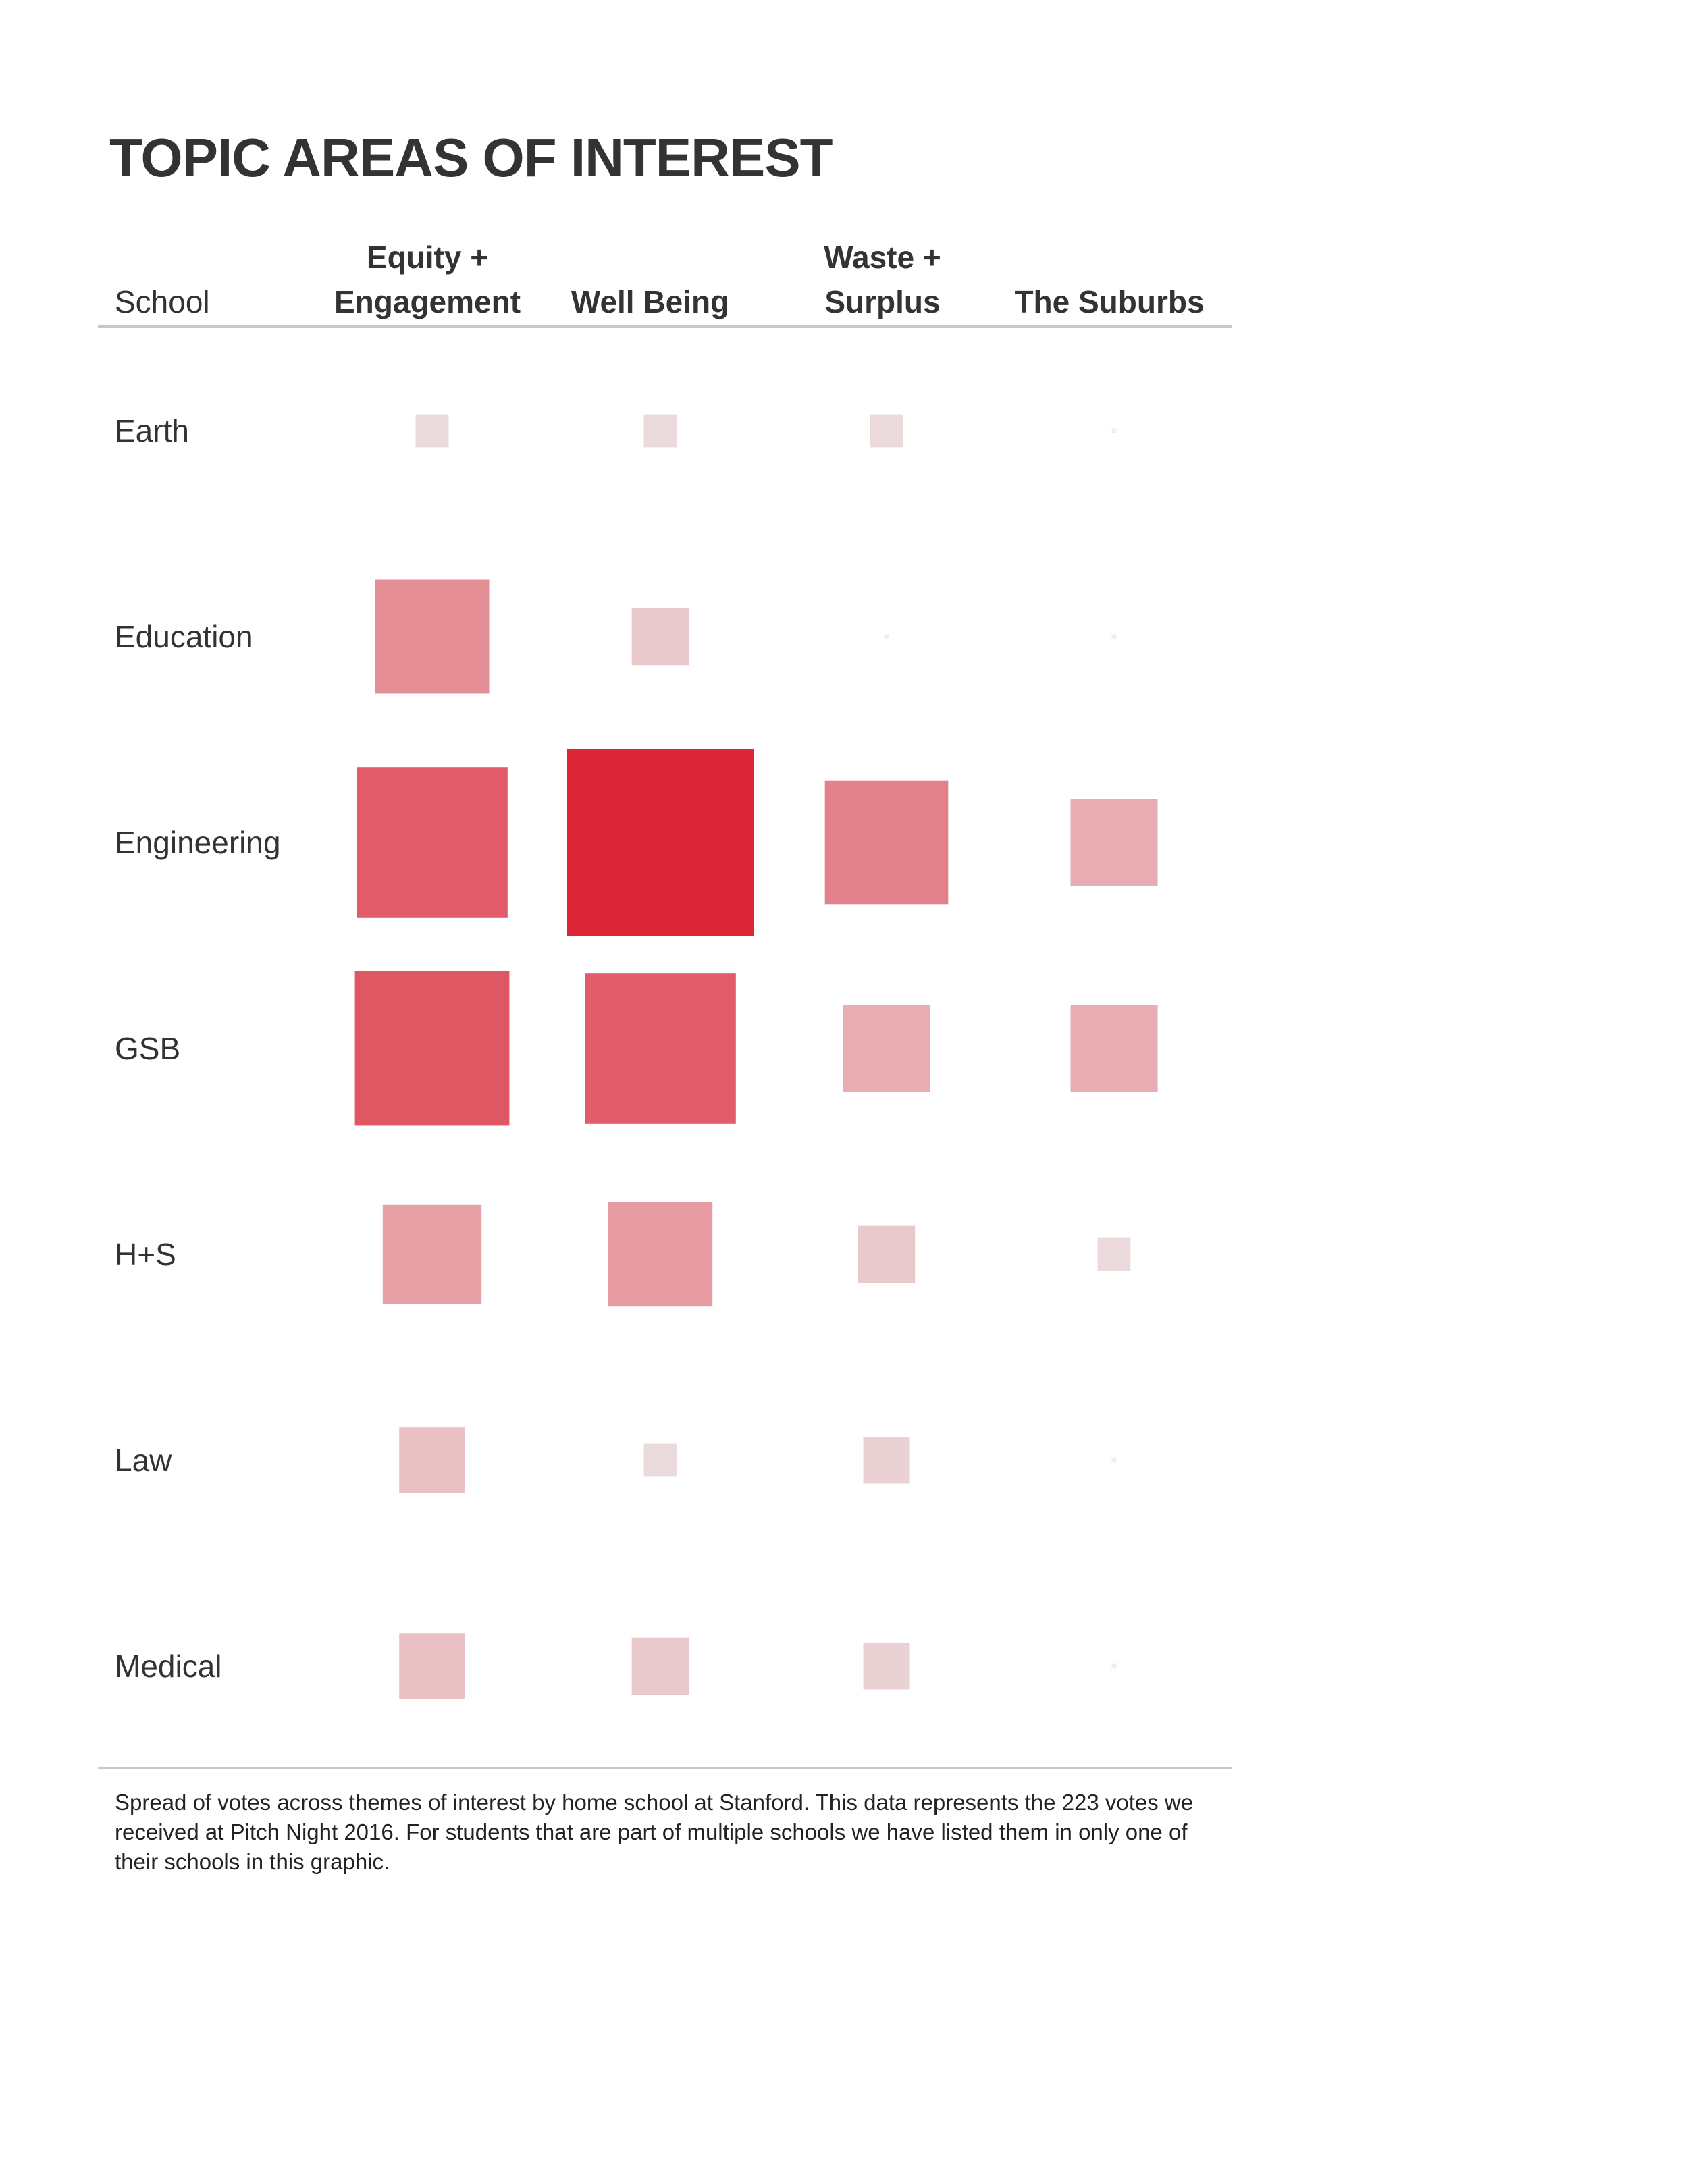 Image resolution: width=1688 pixels, height=2184 pixels. What do you see at coordinates (887, 636) in the screenshot?
I see `cell-education-waste-surplus` at bounding box center [887, 636].